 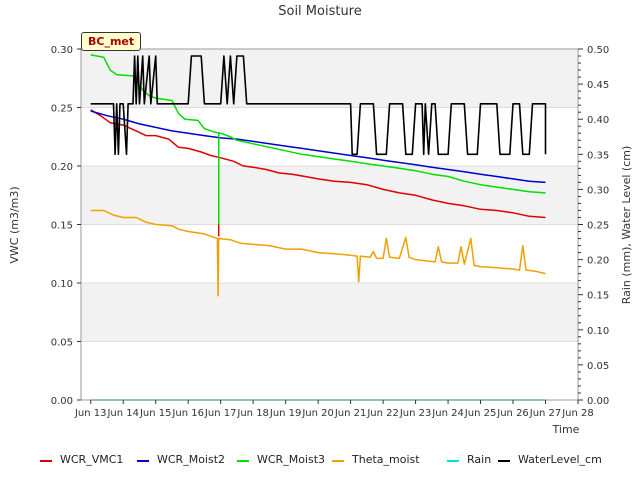 I want to click on x-tick-label: Jun 19, so click(x=285, y=413).